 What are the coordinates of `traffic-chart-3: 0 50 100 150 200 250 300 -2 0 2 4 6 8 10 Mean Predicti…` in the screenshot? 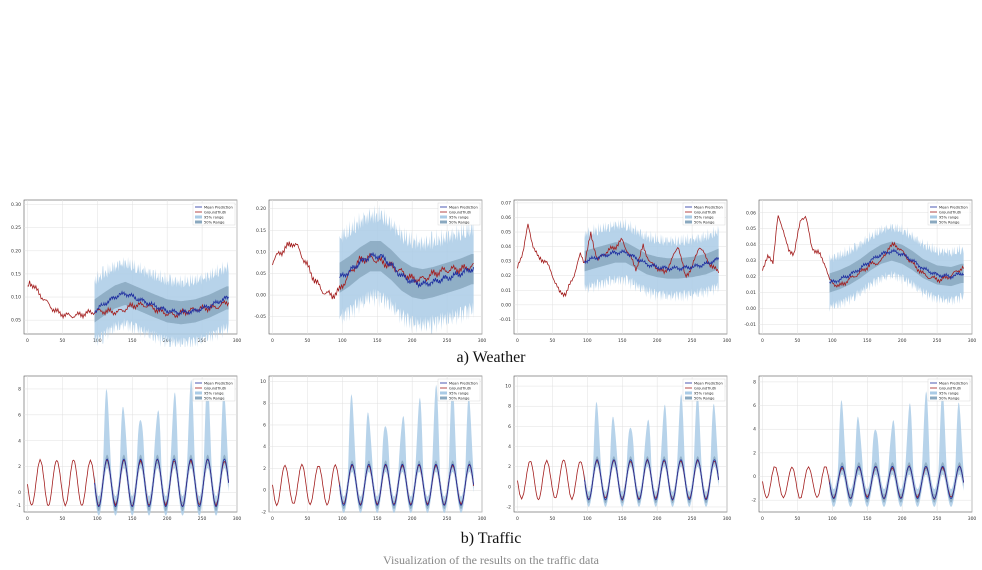 It's located at (618, 448).